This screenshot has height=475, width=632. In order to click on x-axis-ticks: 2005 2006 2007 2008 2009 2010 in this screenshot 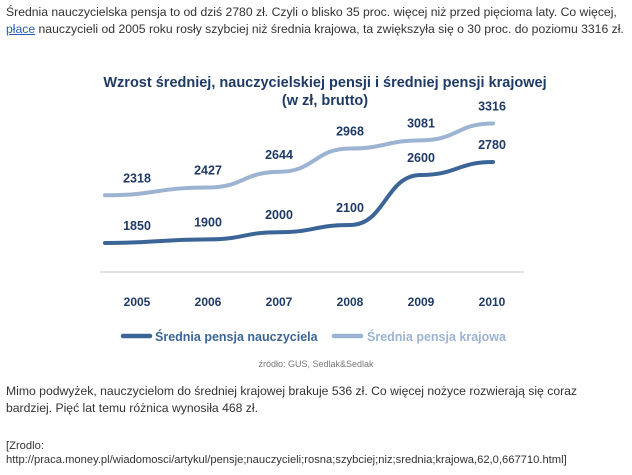, I will do `click(315, 302)`.